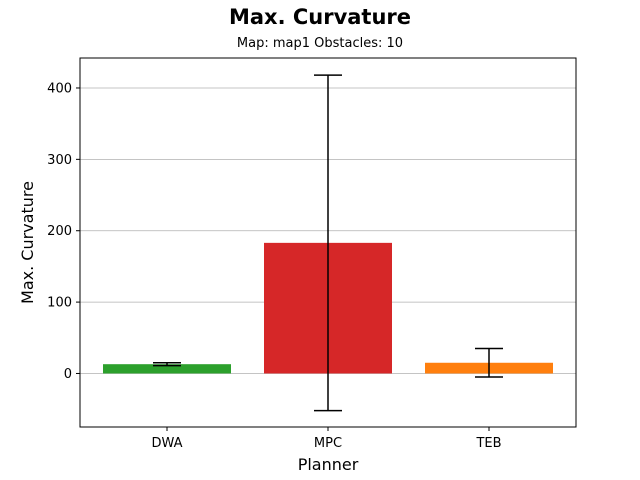 The height and width of the screenshot is (480, 640). I want to click on y-tick-label: 0, so click(68, 374).